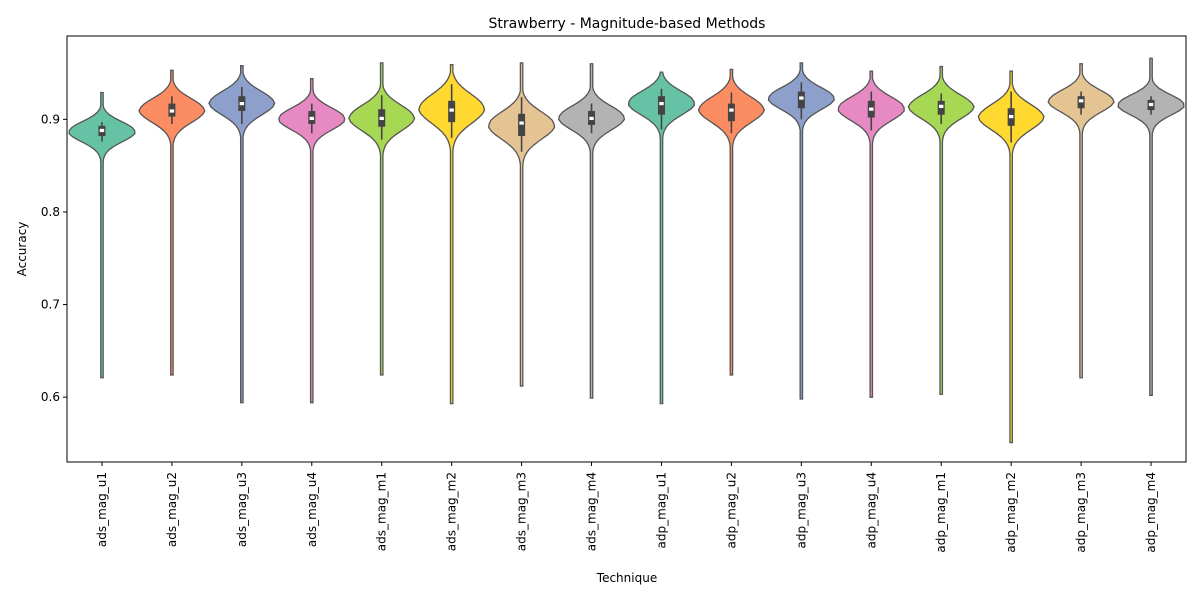 This screenshot has height=600, width=1200. What do you see at coordinates (382, 511) in the screenshot?
I see `x-tick-label: ads_mag_m1` at bounding box center [382, 511].